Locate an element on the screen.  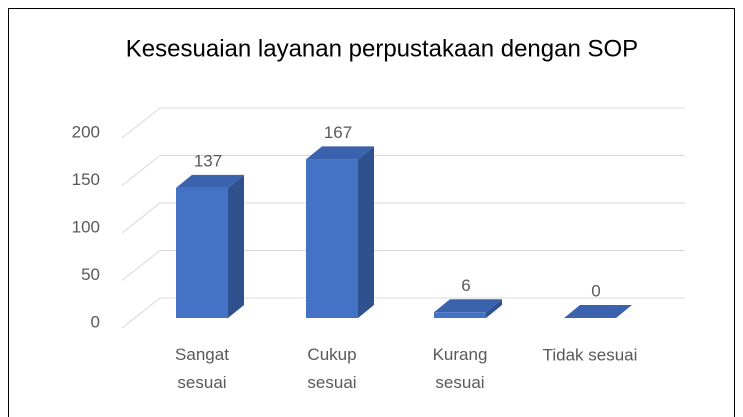
y-tick-label: 50 is located at coordinates (90, 274).